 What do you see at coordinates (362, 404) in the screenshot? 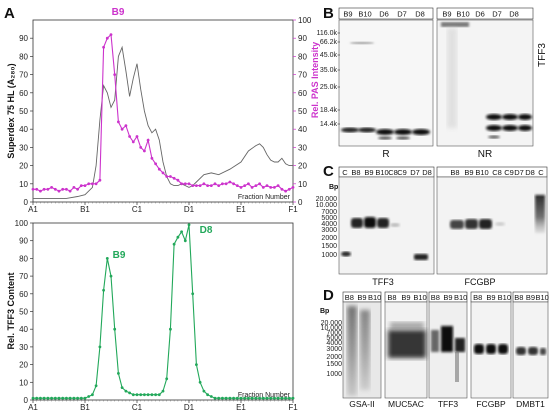
I see `label-d-gsa-ii: GSA-II` at bounding box center [362, 404].